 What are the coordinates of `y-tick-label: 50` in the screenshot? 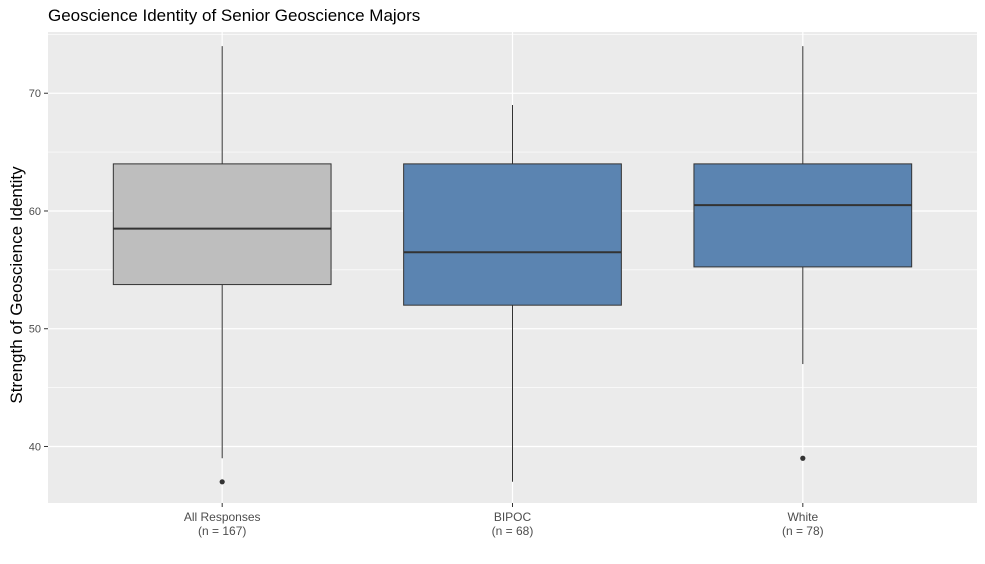 It's located at (35, 330).